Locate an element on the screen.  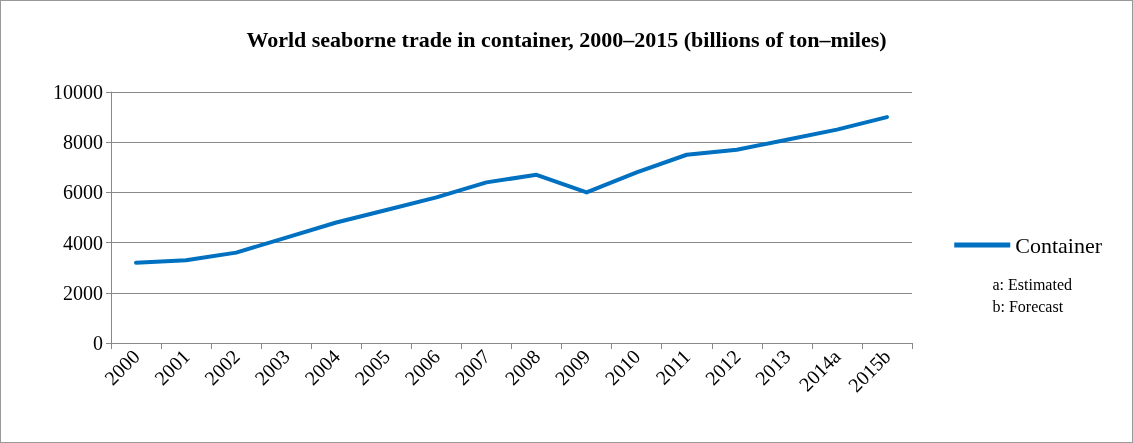
y-tick-label: 8000 is located at coordinates (83, 142).